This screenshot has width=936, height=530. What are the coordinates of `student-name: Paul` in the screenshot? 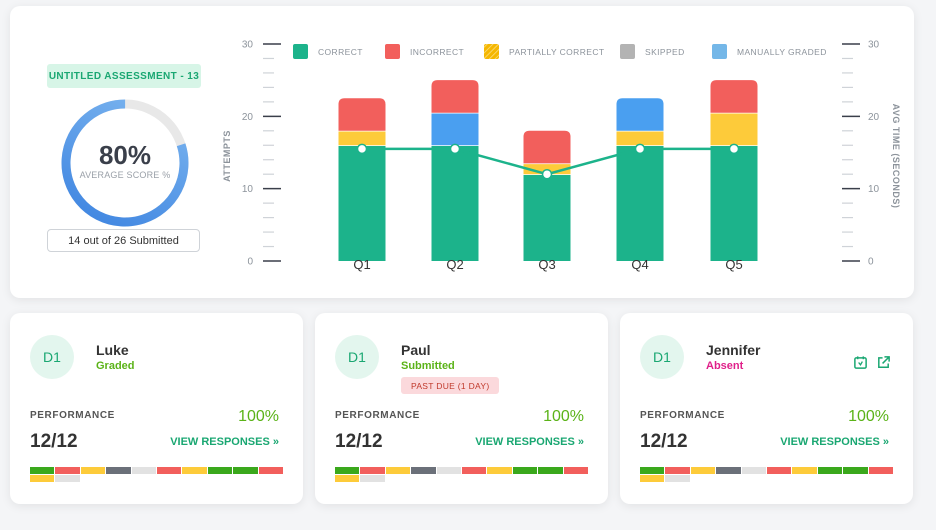 It's located at (416, 350).